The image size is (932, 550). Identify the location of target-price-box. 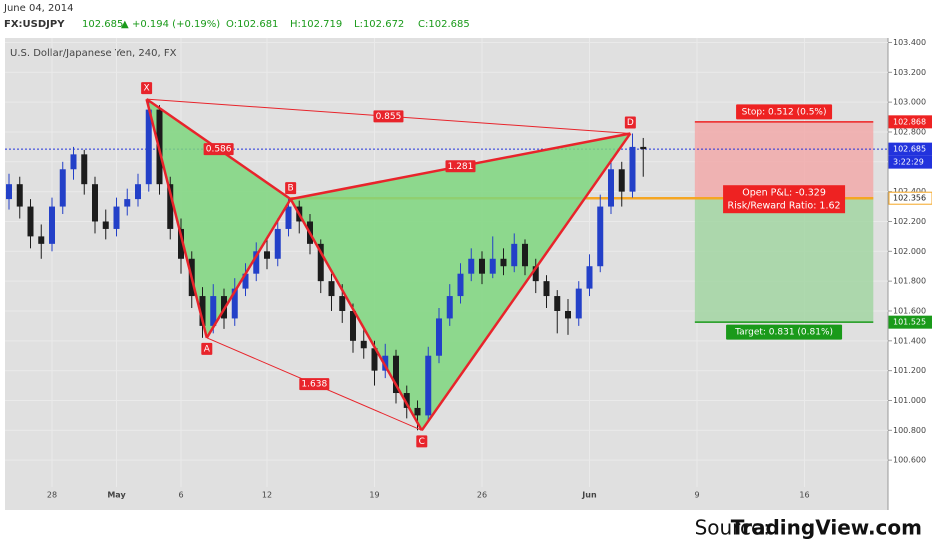
(910, 322).